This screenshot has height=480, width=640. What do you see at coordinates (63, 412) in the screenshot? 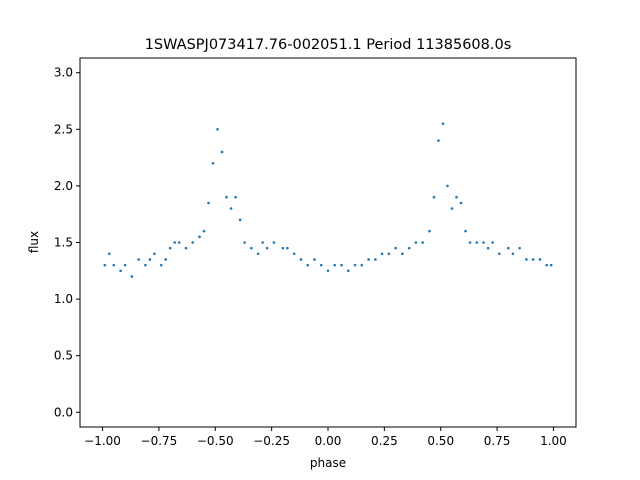
I see `y-tick-label: 0.0` at bounding box center [63, 412].